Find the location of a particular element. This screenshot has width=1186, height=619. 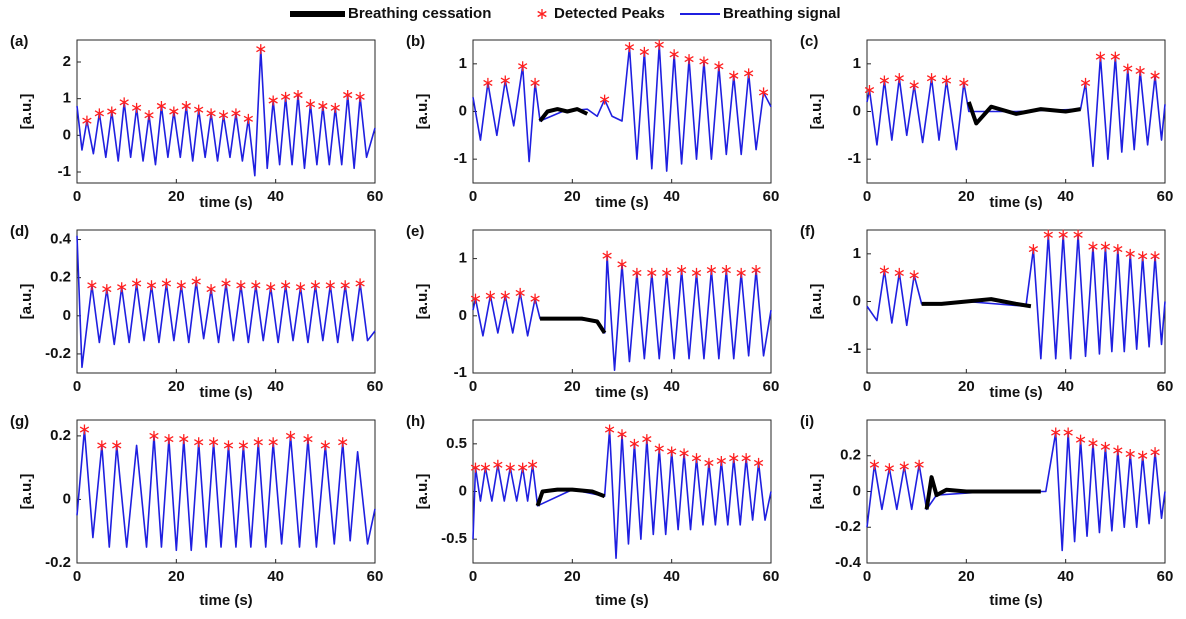

x-axis-label: time (s) is located at coordinates (621, 600).